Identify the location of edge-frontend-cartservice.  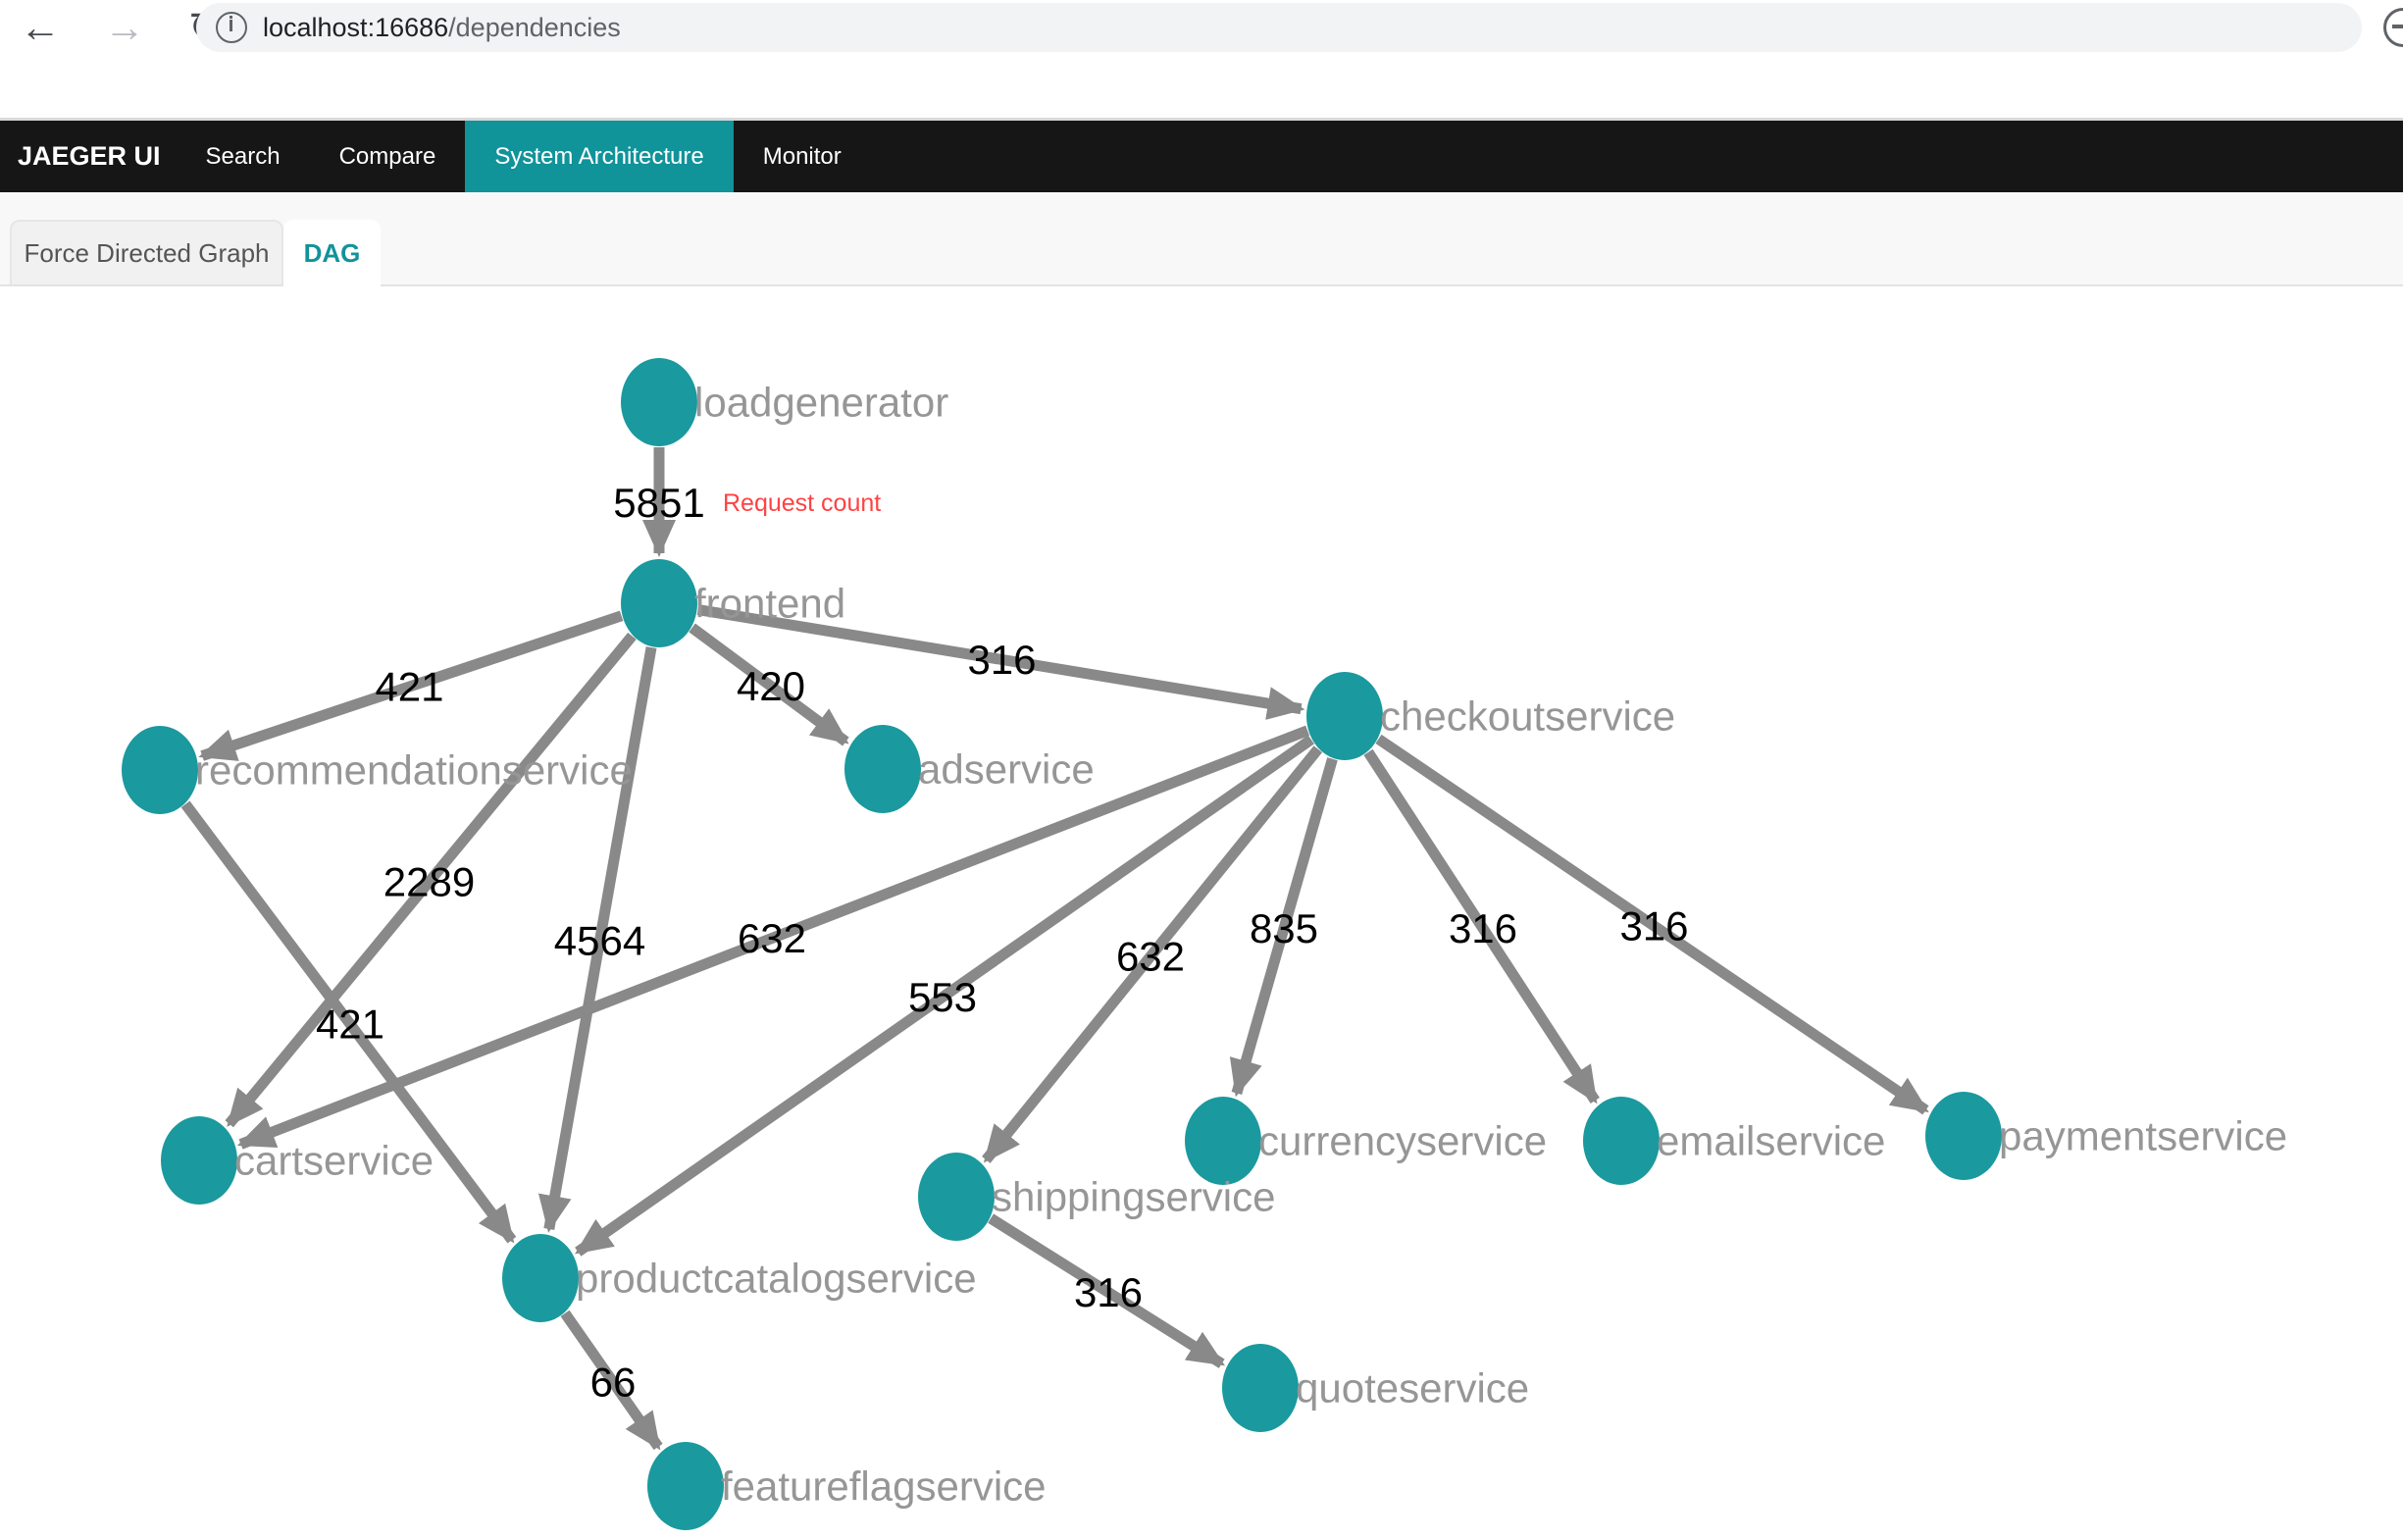
(431, 880).